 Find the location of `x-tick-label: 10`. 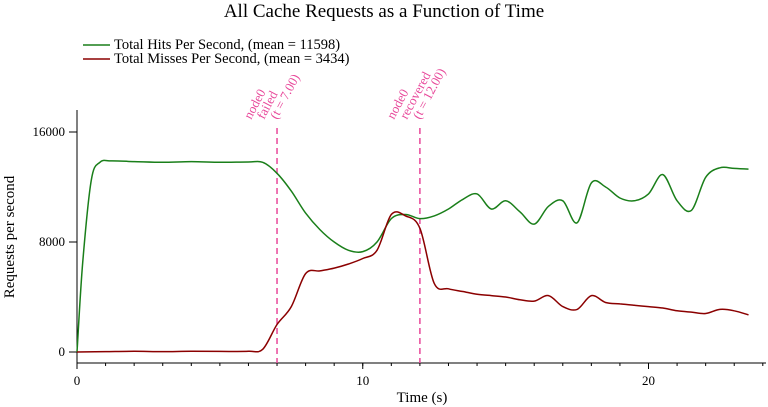

x-tick-label: 10 is located at coordinates (362, 380).